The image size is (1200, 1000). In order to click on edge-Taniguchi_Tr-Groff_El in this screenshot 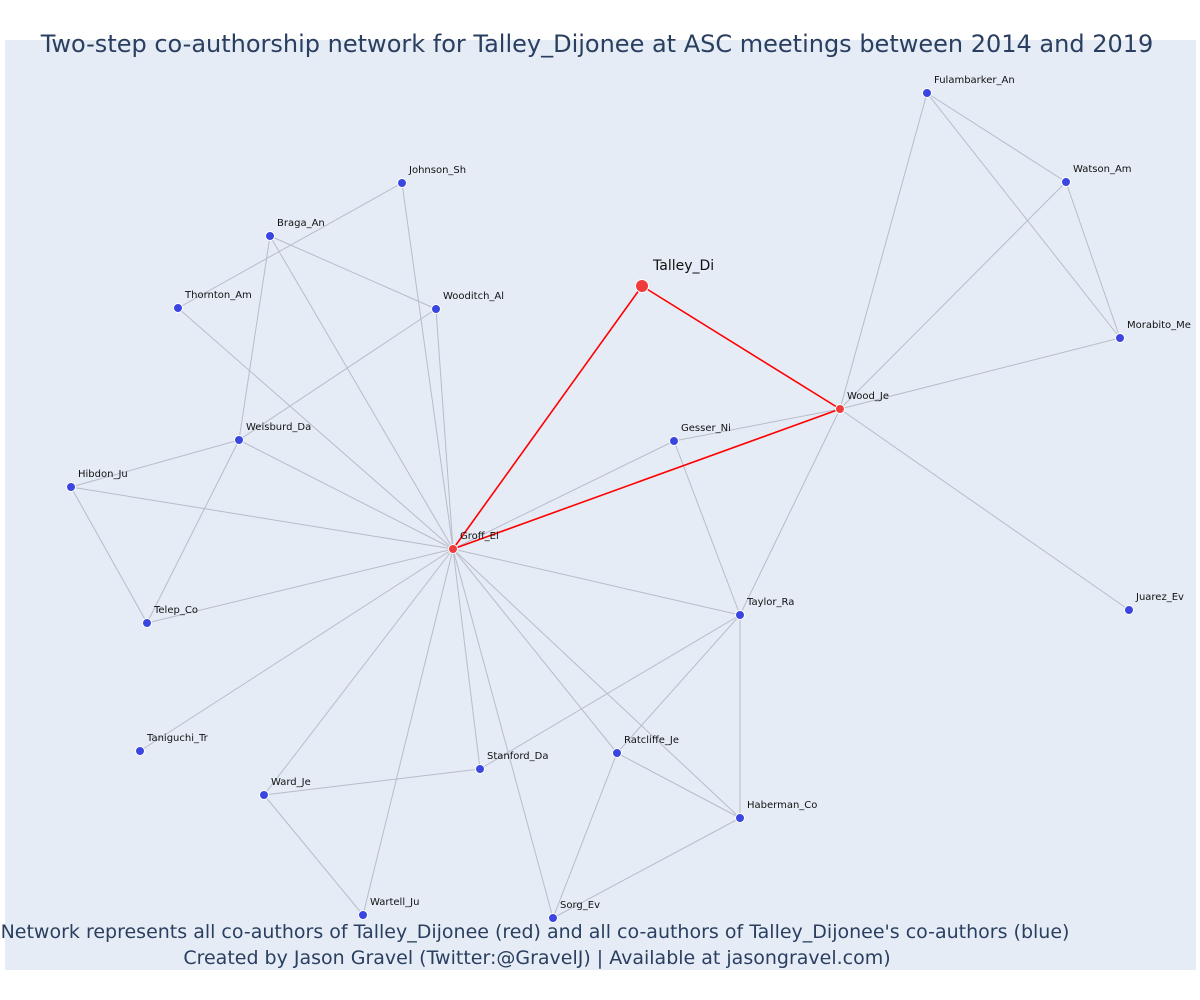, I will do `click(296, 650)`.